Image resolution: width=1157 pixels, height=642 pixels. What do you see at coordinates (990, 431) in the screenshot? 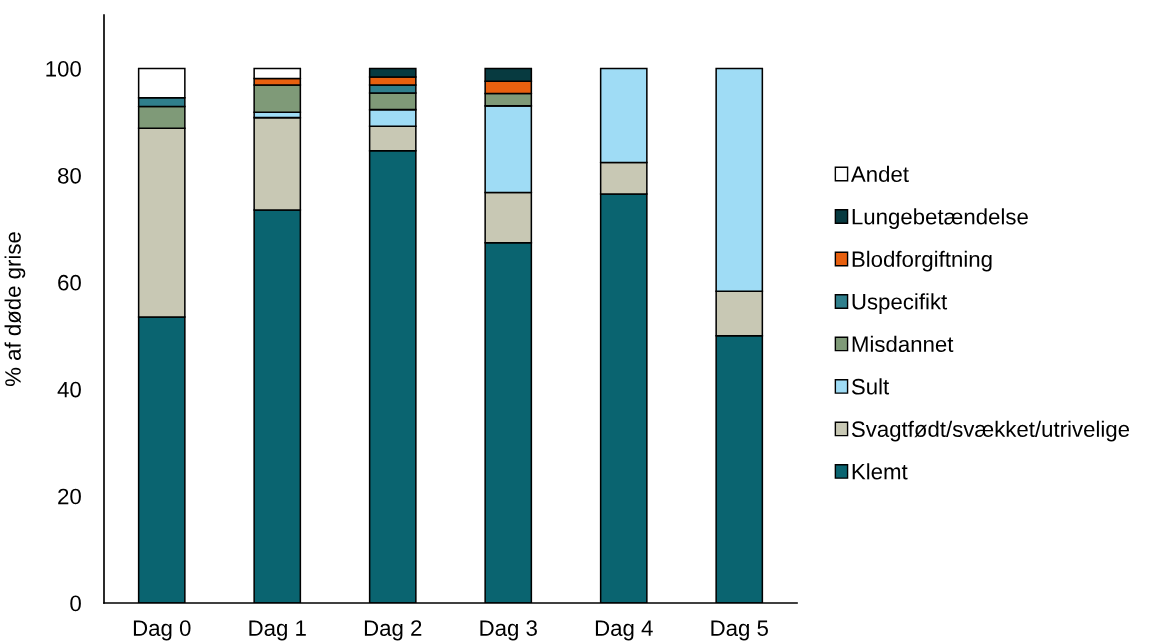
I see `legend-label: Svagtfødt/svækket/utrivelige` at bounding box center [990, 431].